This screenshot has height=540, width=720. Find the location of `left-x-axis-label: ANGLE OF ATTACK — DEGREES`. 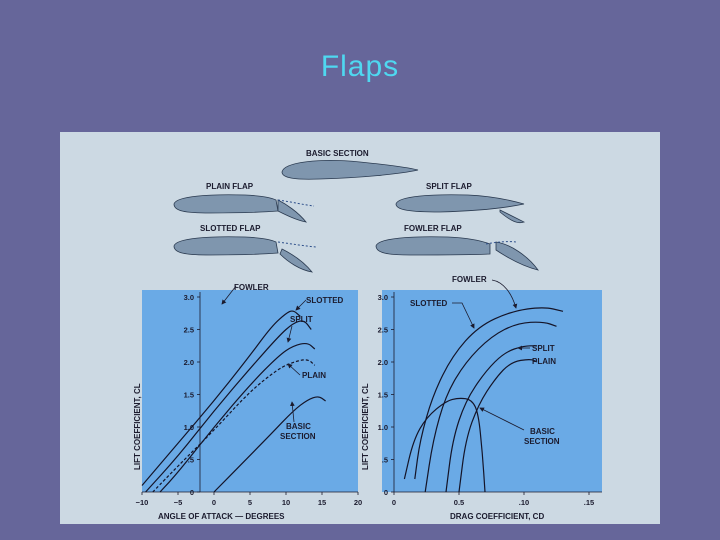

left-x-axis-label: ANGLE OF ATTACK — DEGREES is located at coordinates (221, 516).